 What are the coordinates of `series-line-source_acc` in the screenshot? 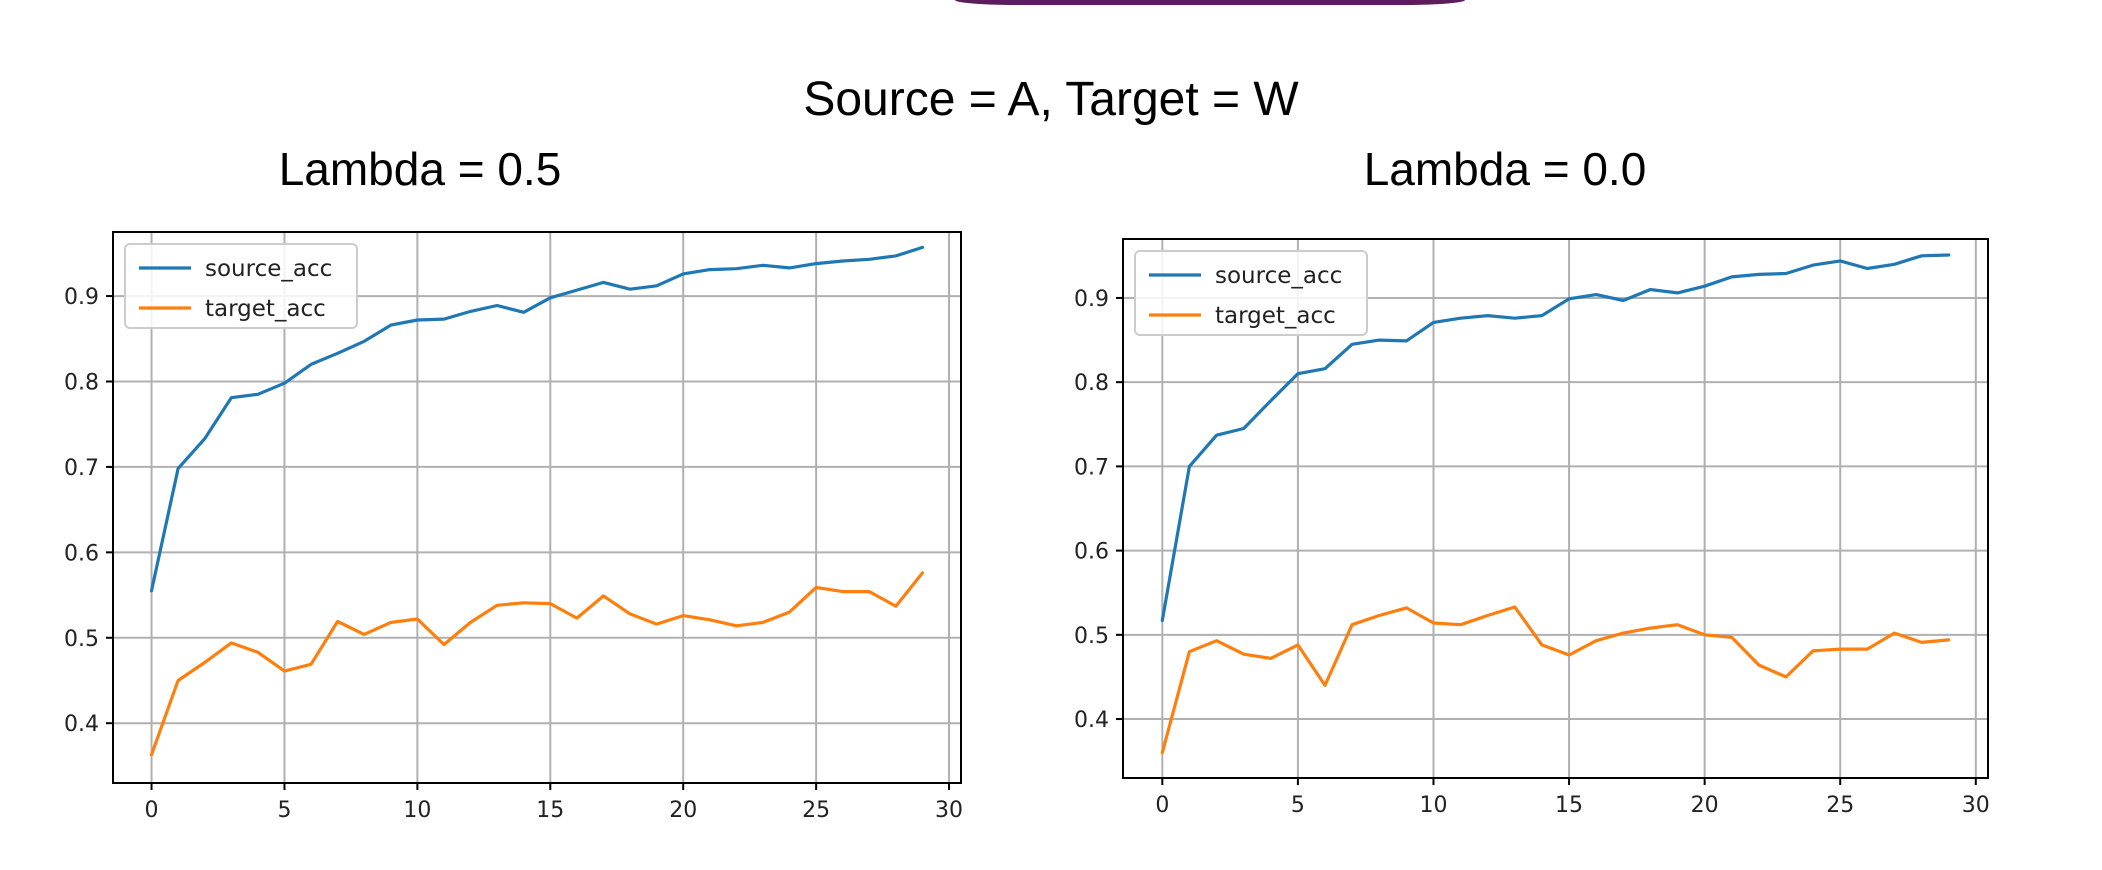 It's located at (537, 419).